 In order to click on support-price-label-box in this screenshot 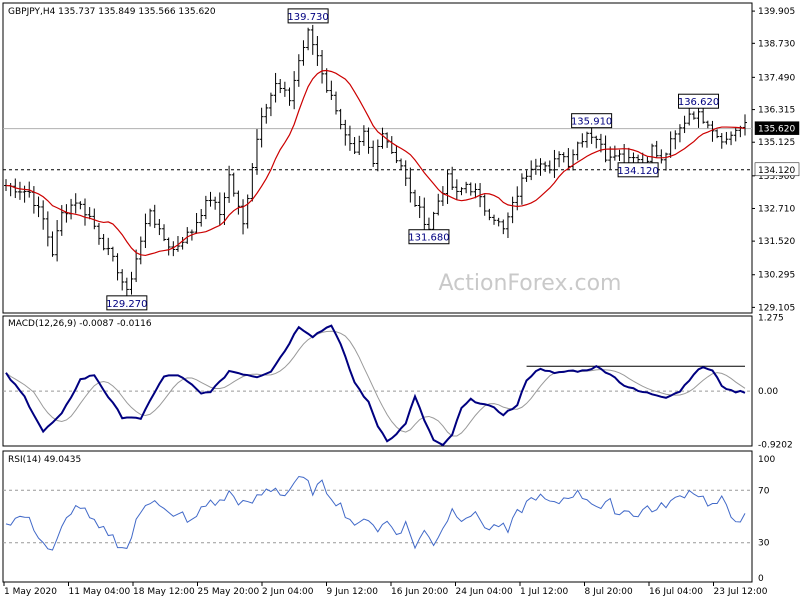, I will do `click(777, 169)`.